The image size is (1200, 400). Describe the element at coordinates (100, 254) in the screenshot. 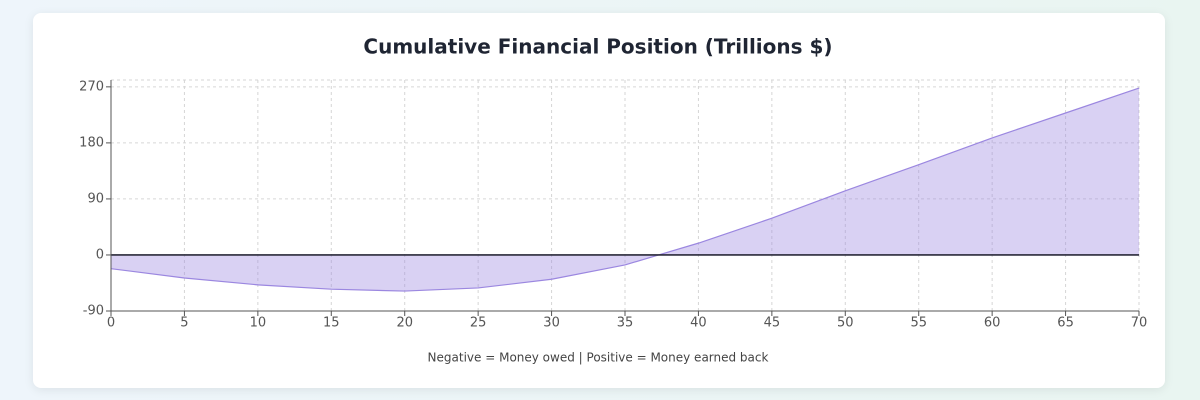

I see `y-tick-label: 0` at that location.